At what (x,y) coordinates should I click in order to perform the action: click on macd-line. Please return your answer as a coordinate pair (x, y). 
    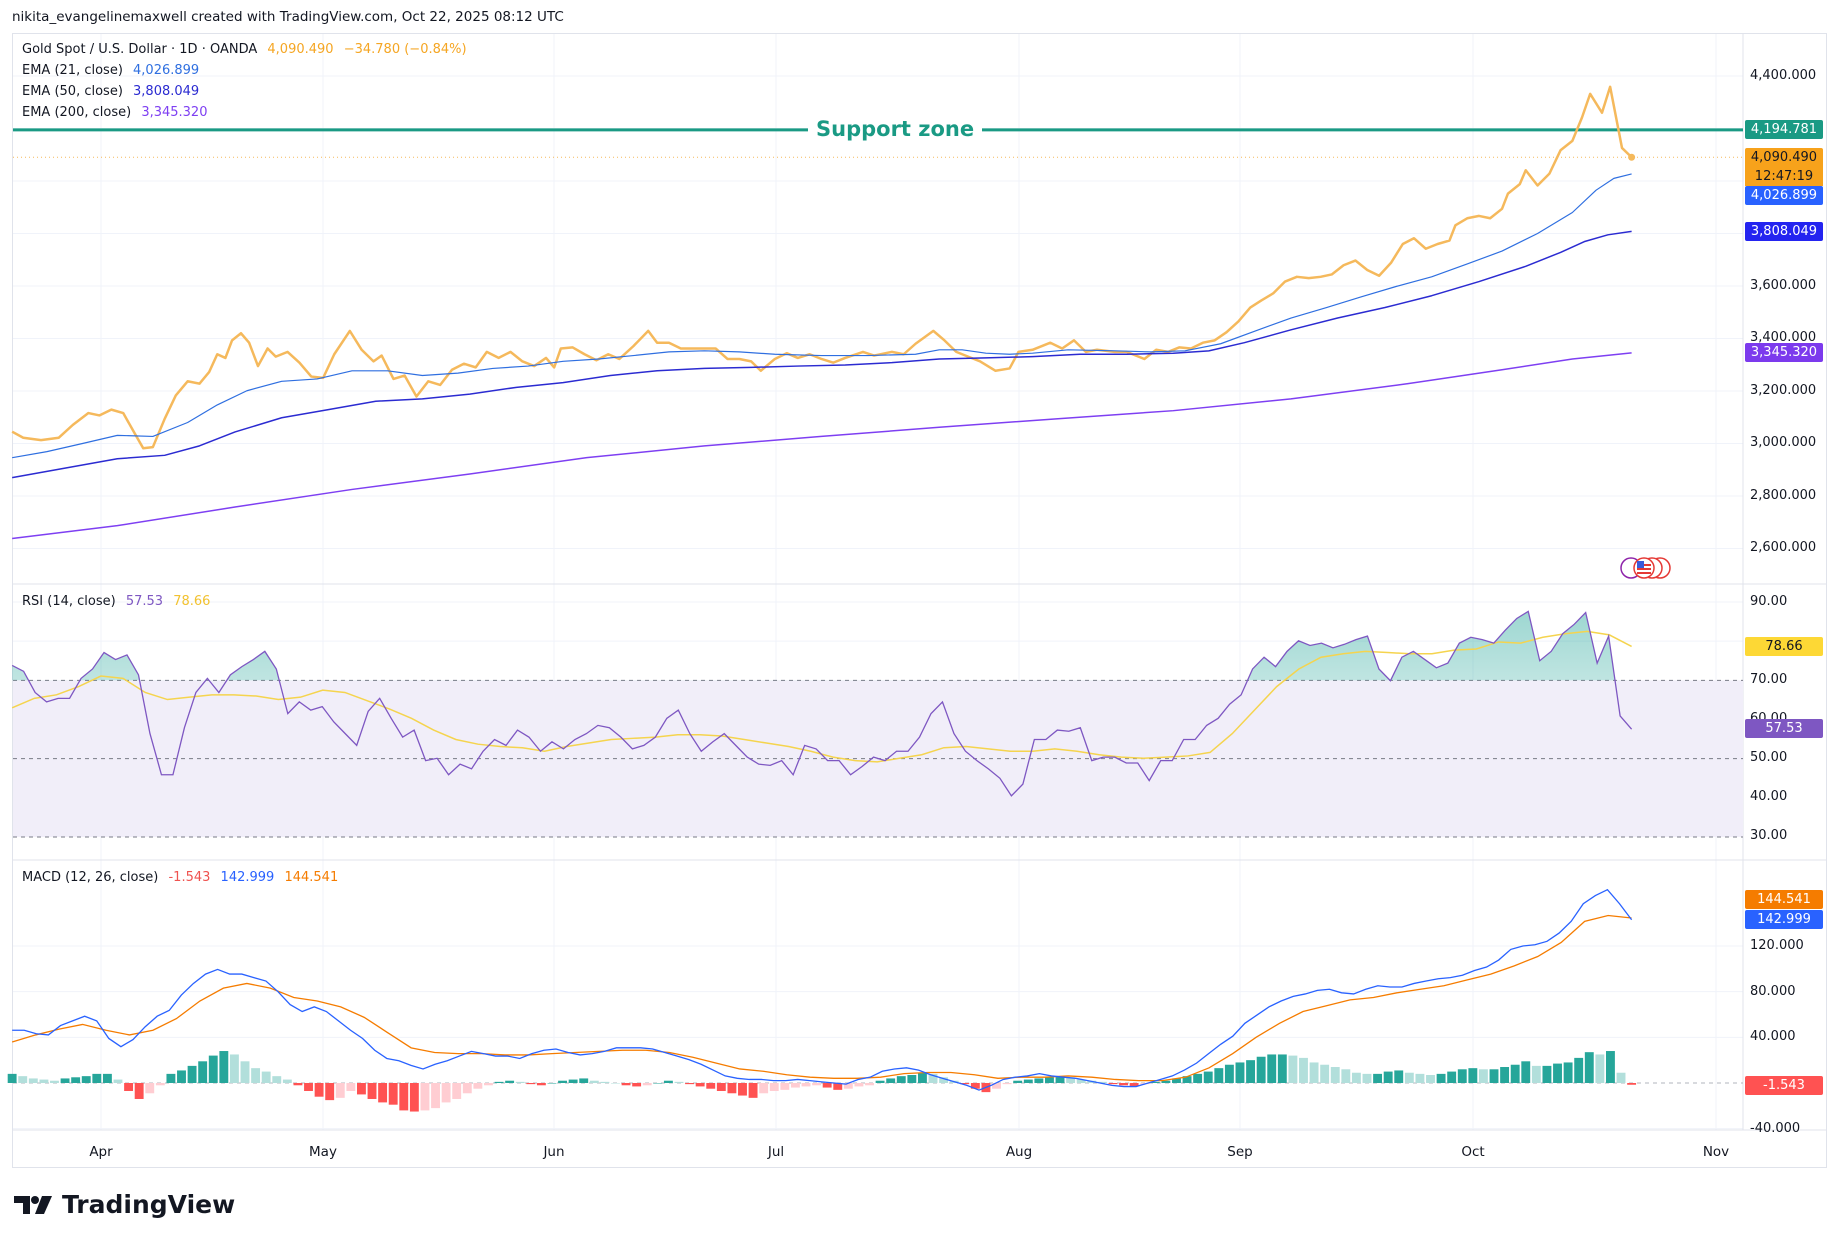
    Looking at the image, I should click on (822, 989).